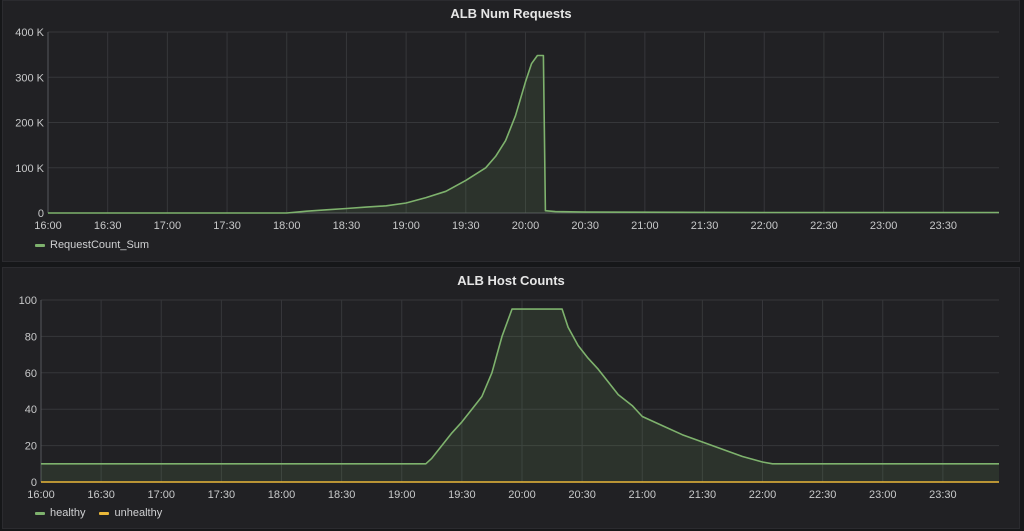  What do you see at coordinates (31, 410) in the screenshot?
I see `y-tick-label: 40` at bounding box center [31, 410].